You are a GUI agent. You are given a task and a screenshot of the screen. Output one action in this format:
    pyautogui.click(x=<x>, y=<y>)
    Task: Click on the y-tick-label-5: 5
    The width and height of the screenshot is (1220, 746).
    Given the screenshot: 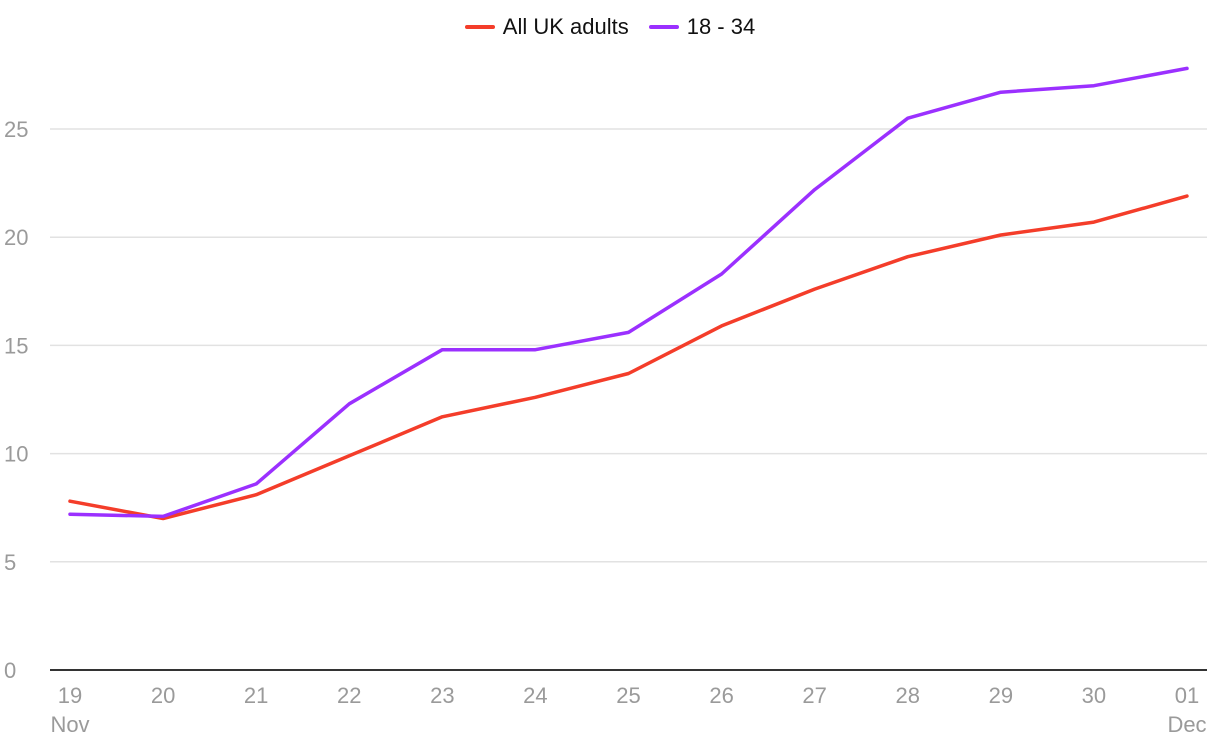 What is the action you would take?
    pyautogui.click(x=10, y=562)
    